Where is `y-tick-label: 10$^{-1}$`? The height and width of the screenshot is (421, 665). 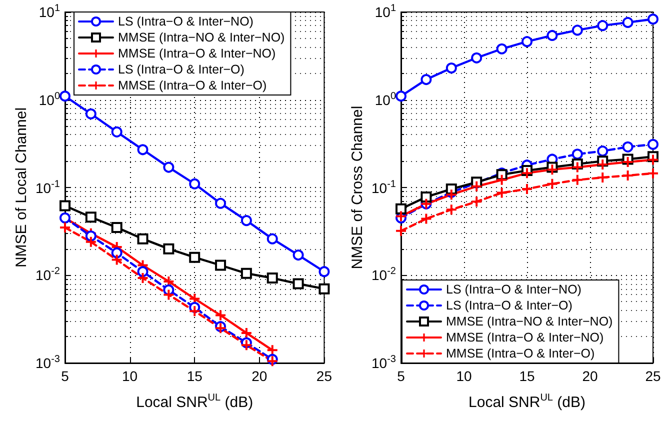 y-tick-label: 10$^{-1}$ is located at coordinates (384, 187).